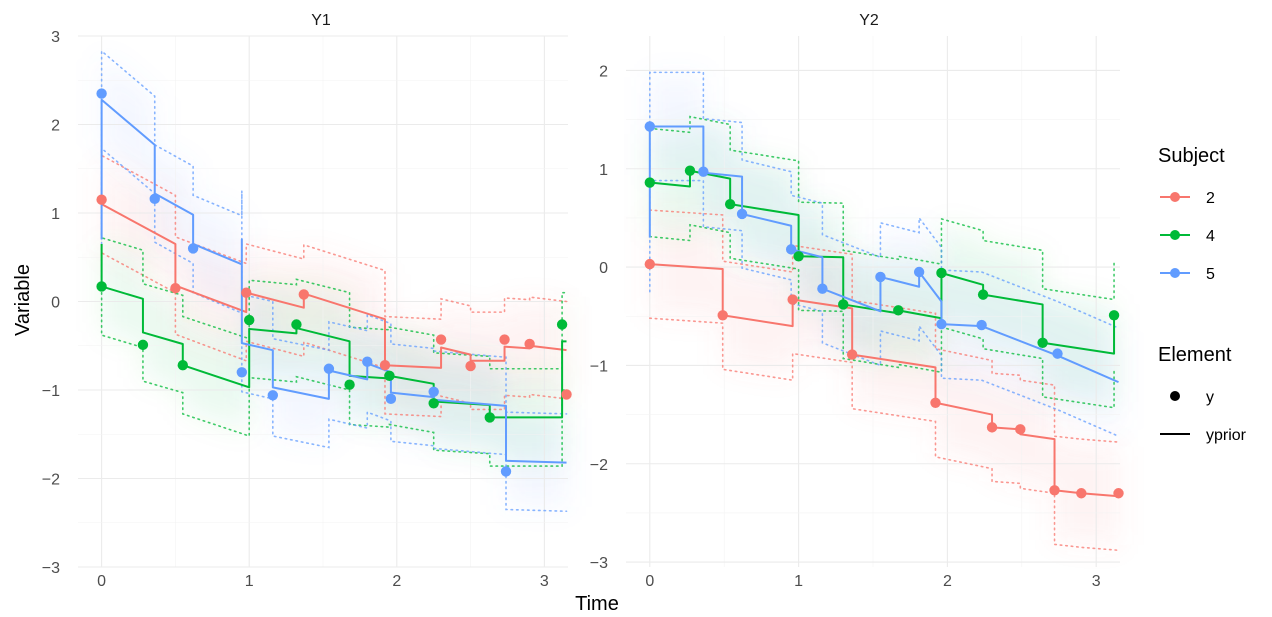 The height and width of the screenshot is (617, 1272). What do you see at coordinates (321, 20) in the screenshot?
I see `panel-title-y1: Y1` at bounding box center [321, 20].